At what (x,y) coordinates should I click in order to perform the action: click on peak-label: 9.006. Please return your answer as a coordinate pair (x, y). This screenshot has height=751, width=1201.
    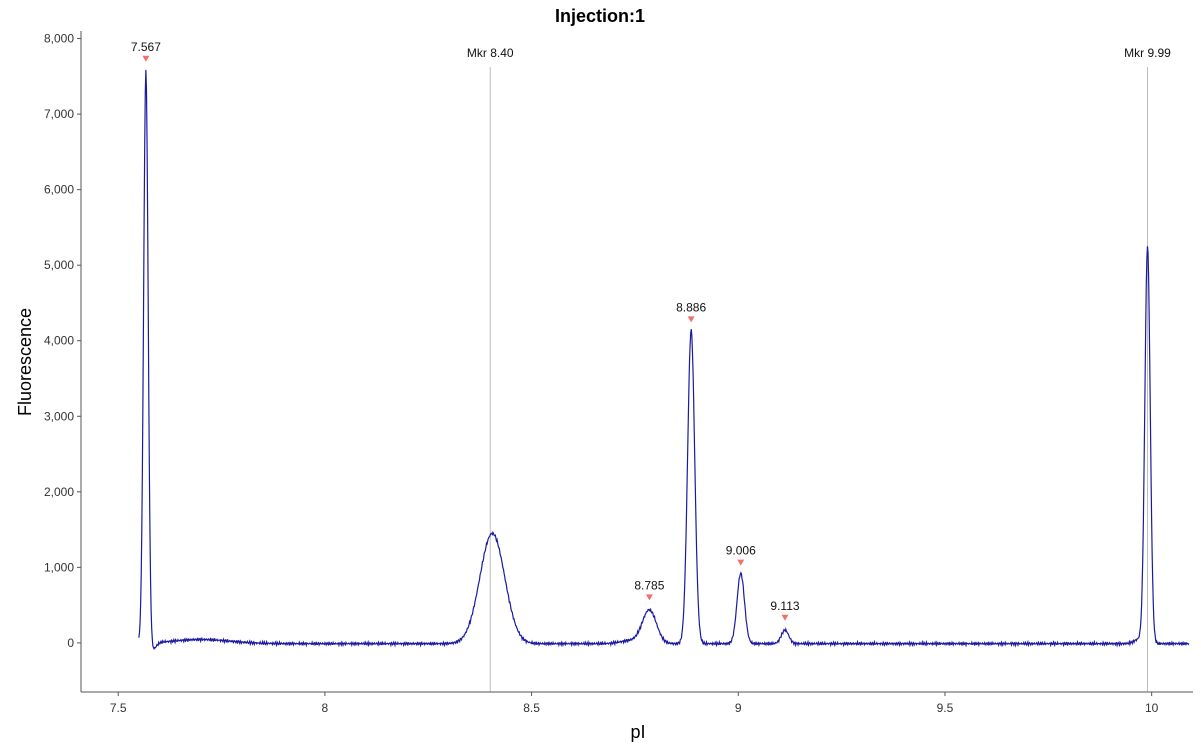
    Looking at the image, I should click on (741, 551).